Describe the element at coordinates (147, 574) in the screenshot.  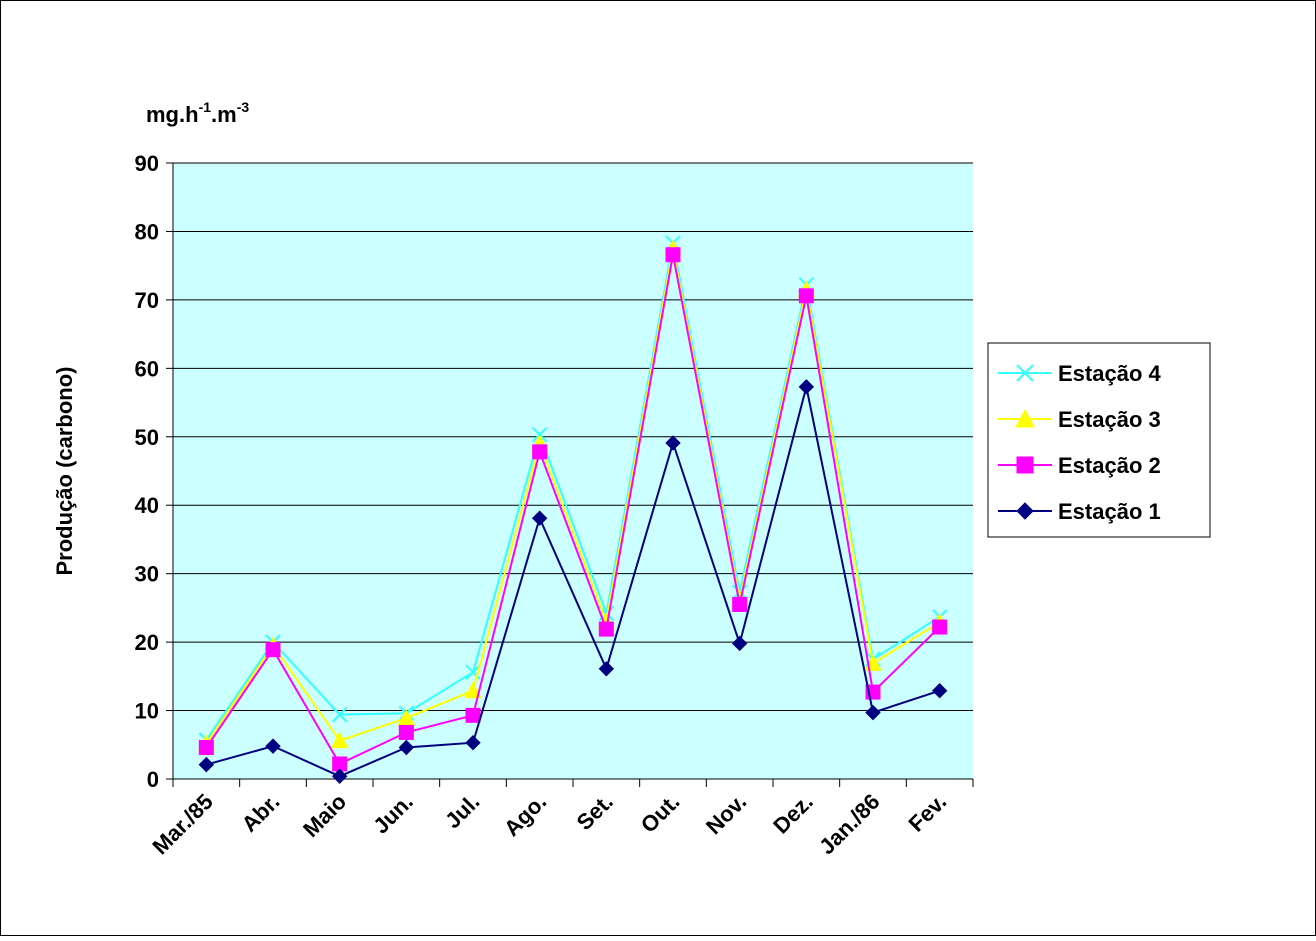
I see `y-tick-label: 30` at that location.